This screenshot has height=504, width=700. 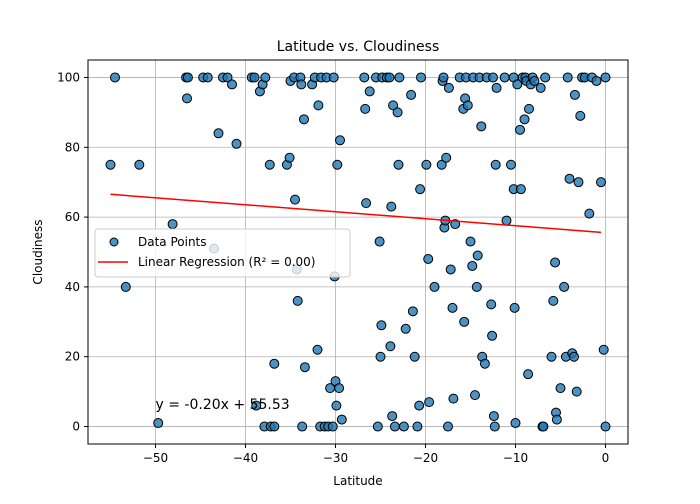 What do you see at coordinates (72, 287) in the screenshot?
I see `y-tick-label: 40` at bounding box center [72, 287].